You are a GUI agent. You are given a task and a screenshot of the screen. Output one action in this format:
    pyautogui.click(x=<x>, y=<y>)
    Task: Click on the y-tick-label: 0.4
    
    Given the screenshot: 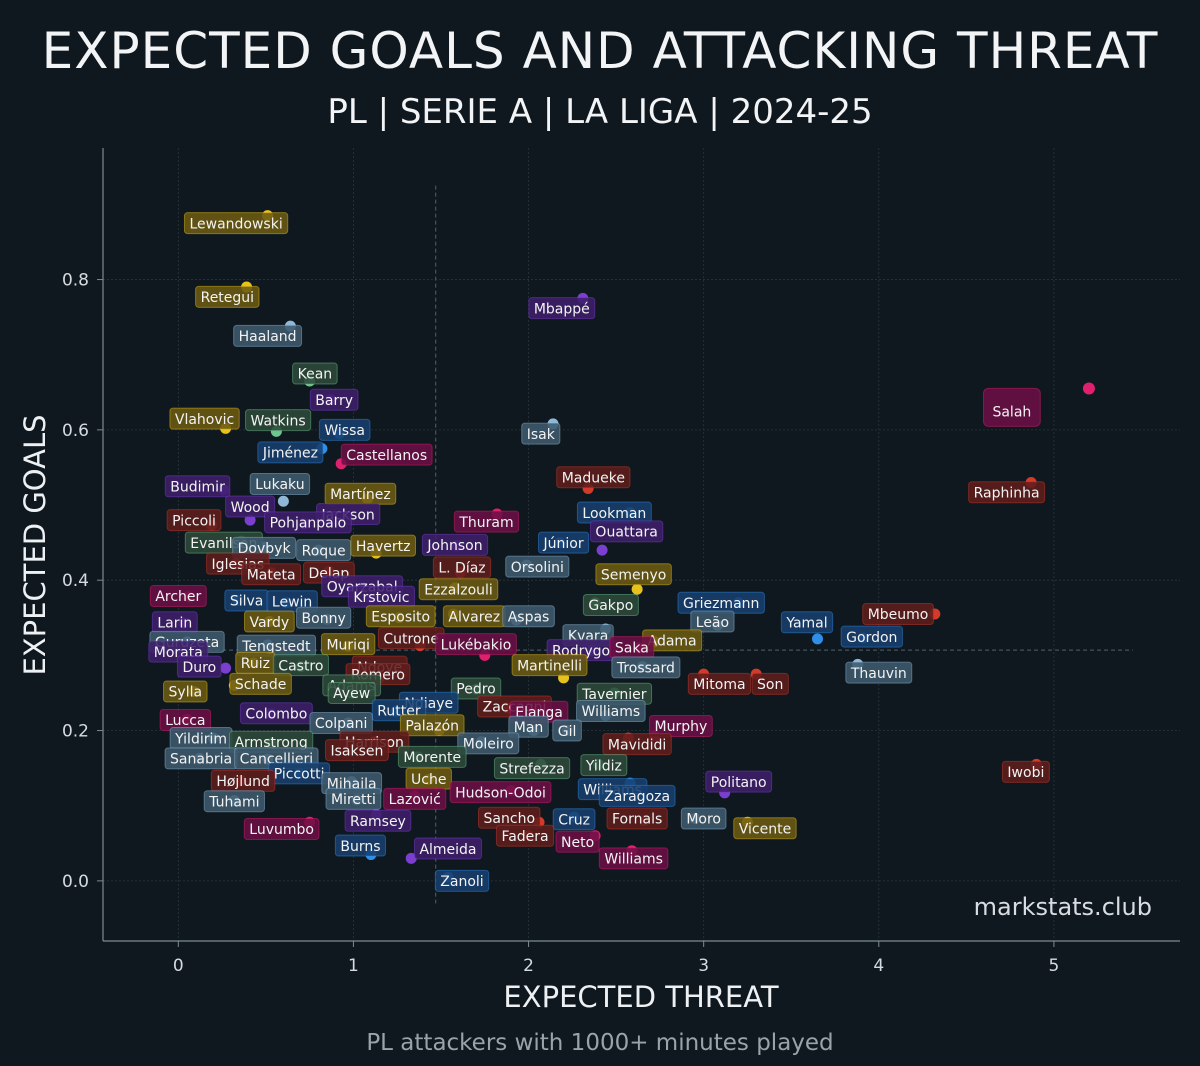 What is the action you would take?
    pyautogui.click(x=75, y=581)
    